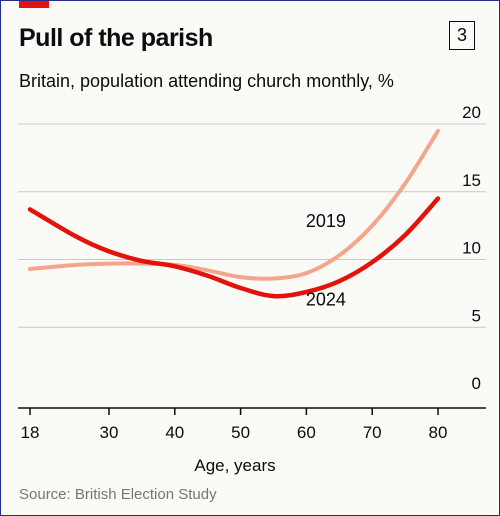 The height and width of the screenshot is (516, 500). I want to click on x-tick-label: 40, so click(174, 432).